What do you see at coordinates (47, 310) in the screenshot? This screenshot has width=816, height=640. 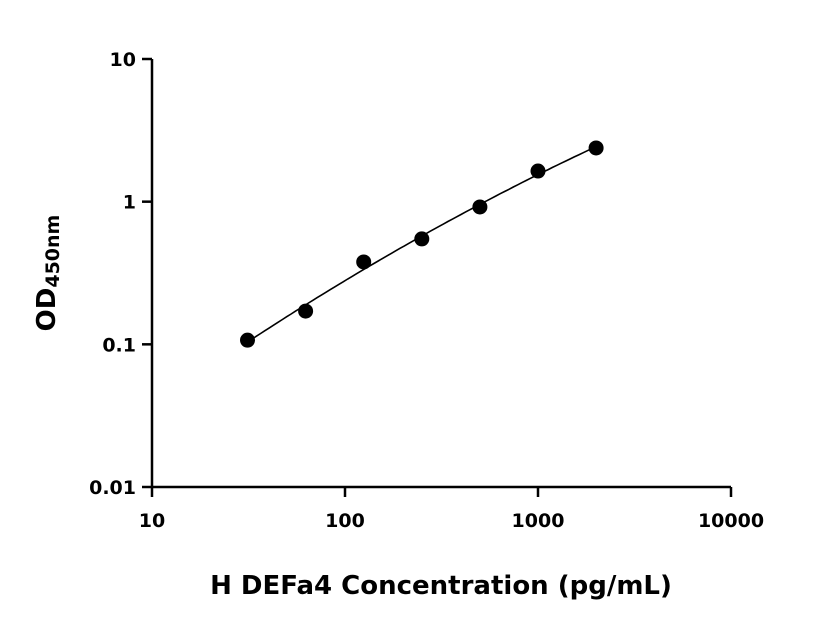 I see `y-axis-title-main: OD` at bounding box center [47, 310].